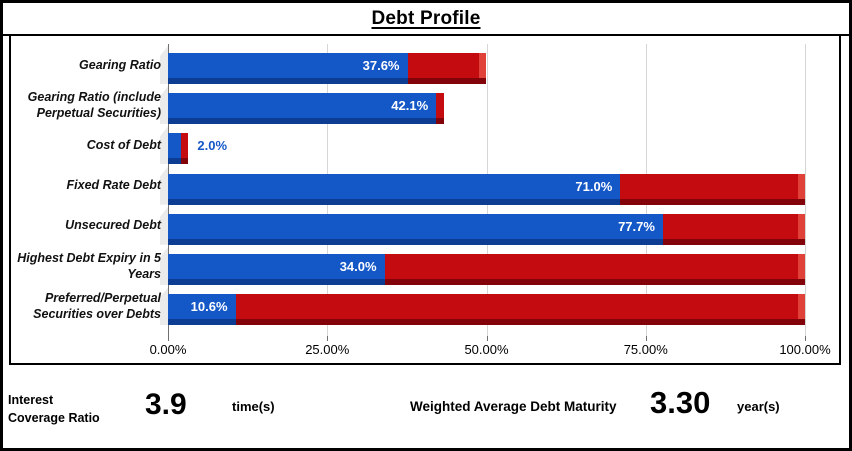  Describe the element at coordinates (166, 404) in the screenshot. I see `interest-coverage-ratio-value: 3.9` at that location.